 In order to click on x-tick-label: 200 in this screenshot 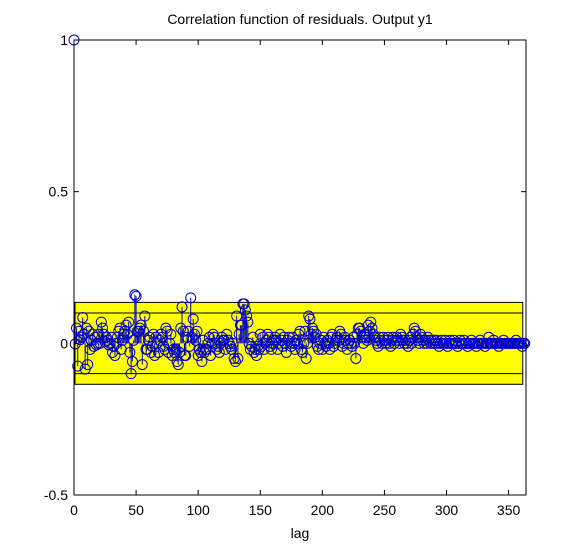, I will do `click(323, 510)`.